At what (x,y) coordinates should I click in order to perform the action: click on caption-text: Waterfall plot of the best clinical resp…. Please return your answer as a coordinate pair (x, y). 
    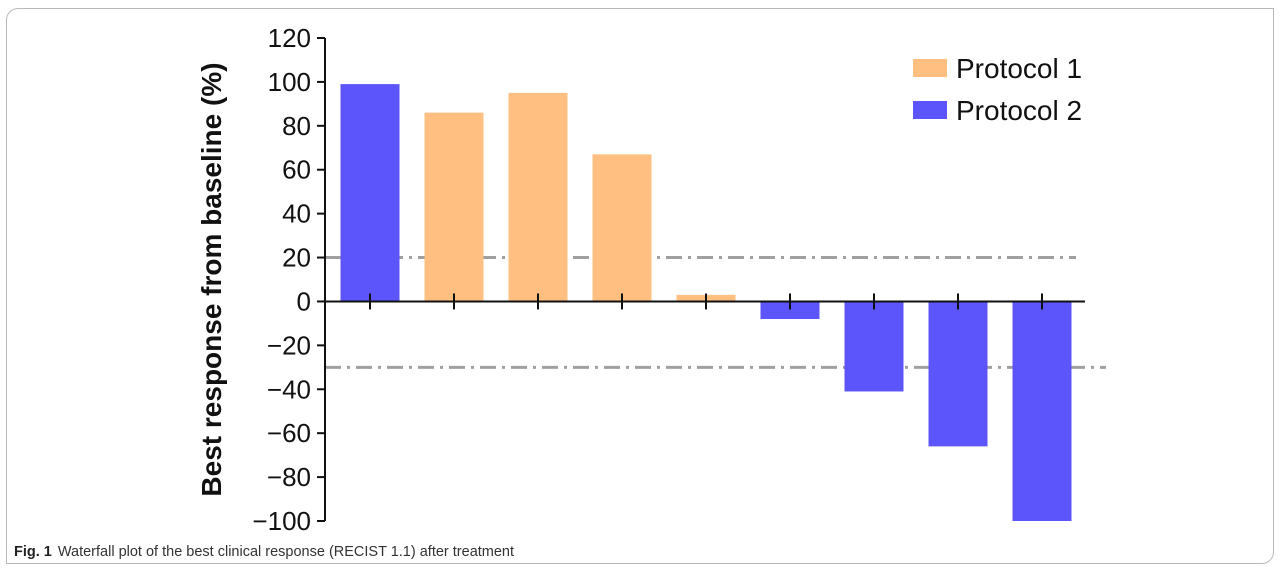
    Looking at the image, I should click on (286, 552).